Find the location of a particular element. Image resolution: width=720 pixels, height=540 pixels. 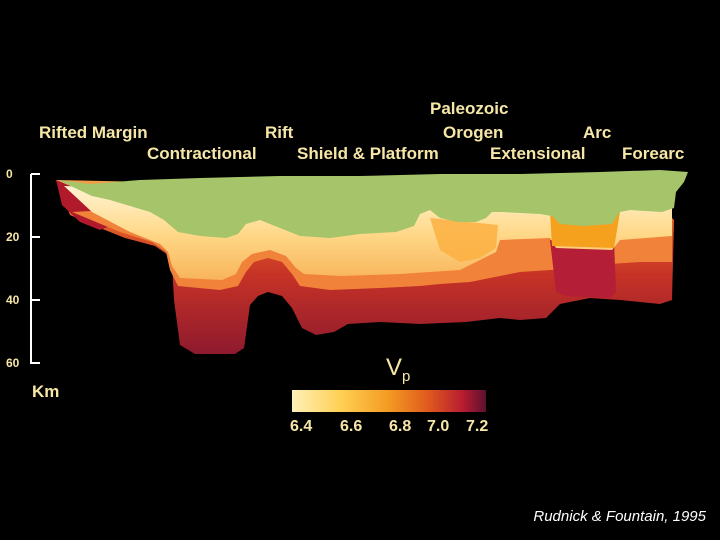

label-orogen: Orogen is located at coordinates (473, 132).